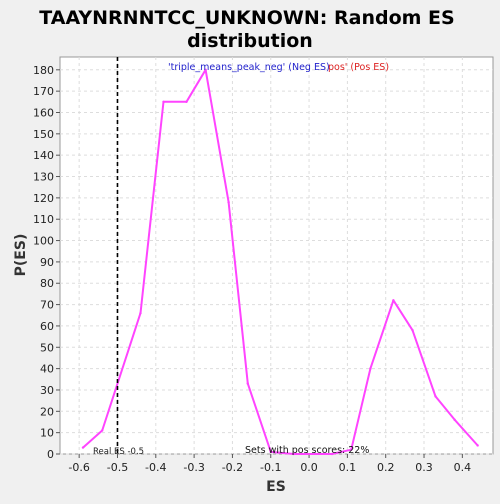 This screenshot has height=504, width=500. I want to click on y-tick-label: 150, so click(43, 134).